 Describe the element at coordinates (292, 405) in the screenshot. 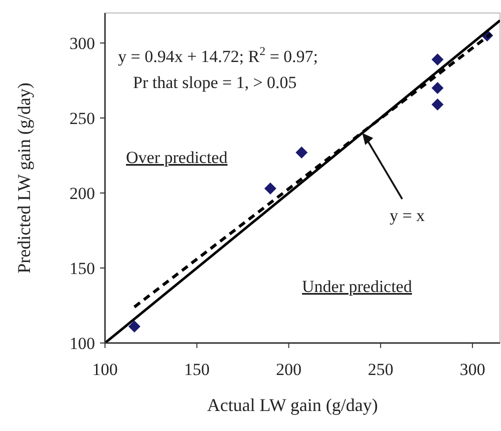

I see `x-axis-title: Actual LW gain (g/day)` at that location.